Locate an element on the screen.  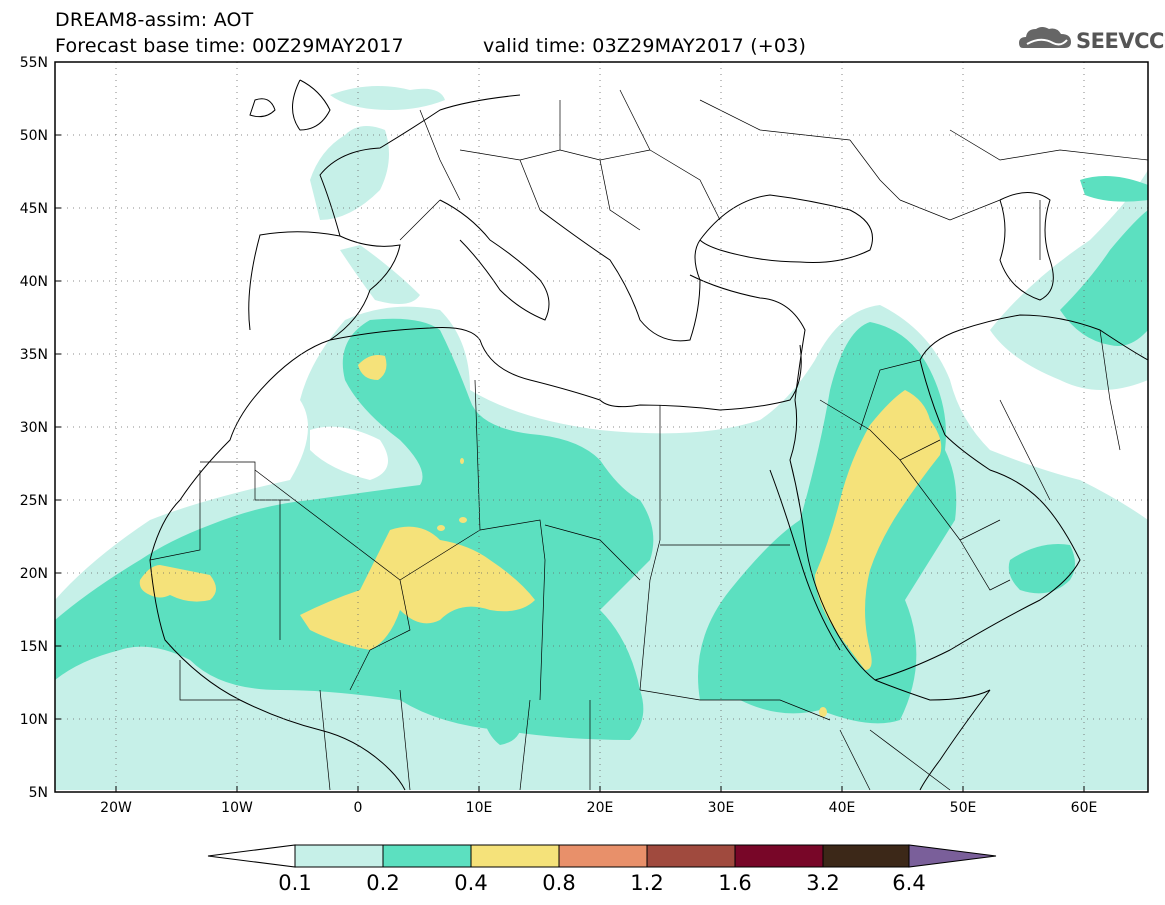
forecast-base-time: Forecast base time: 00Z29MAY2017 is located at coordinates (229, 46).